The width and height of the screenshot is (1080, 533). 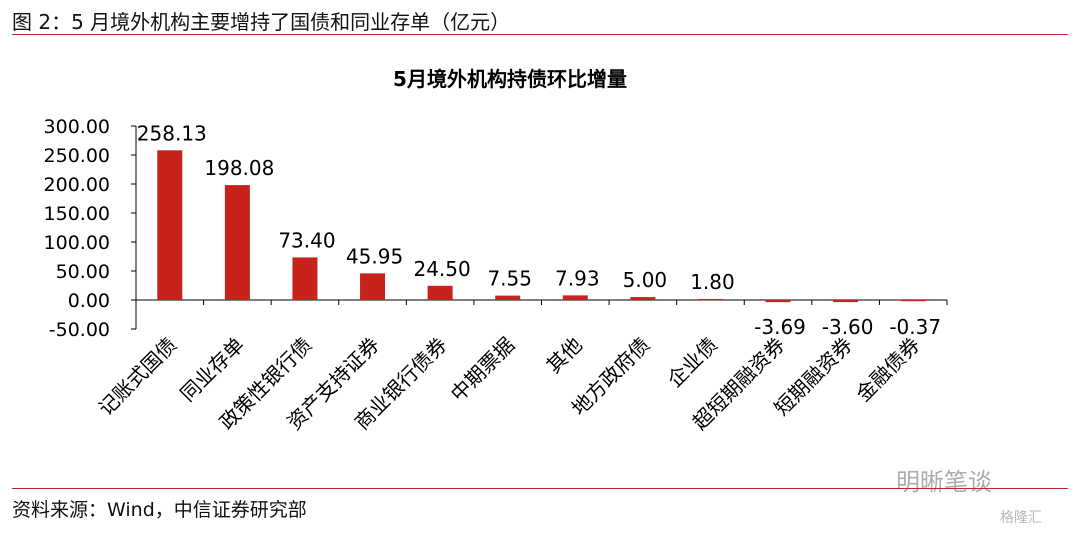 What do you see at coordinates (509, 279) in the screenshot?
I see `data-label: 7.55` at bounding box center [509, 279].